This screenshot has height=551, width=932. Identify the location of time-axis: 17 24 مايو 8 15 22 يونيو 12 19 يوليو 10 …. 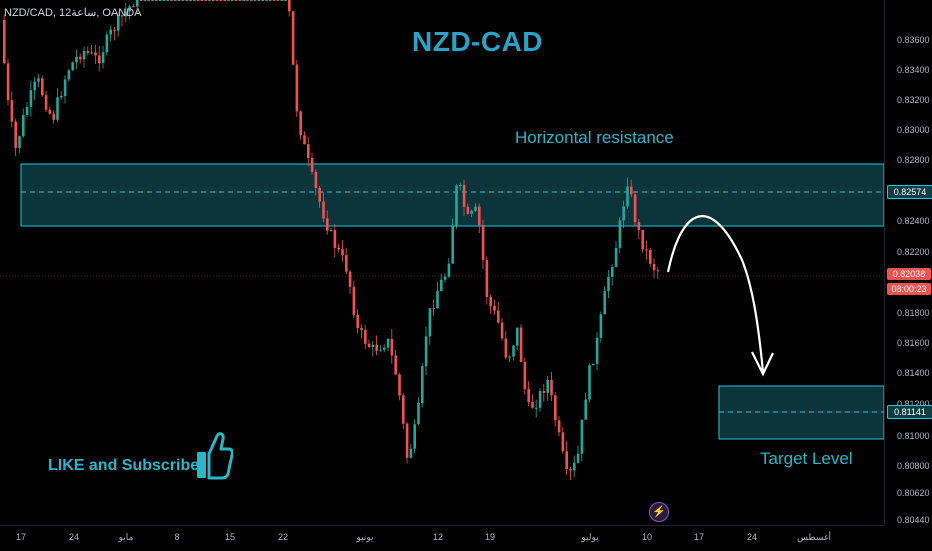
(442, 538).